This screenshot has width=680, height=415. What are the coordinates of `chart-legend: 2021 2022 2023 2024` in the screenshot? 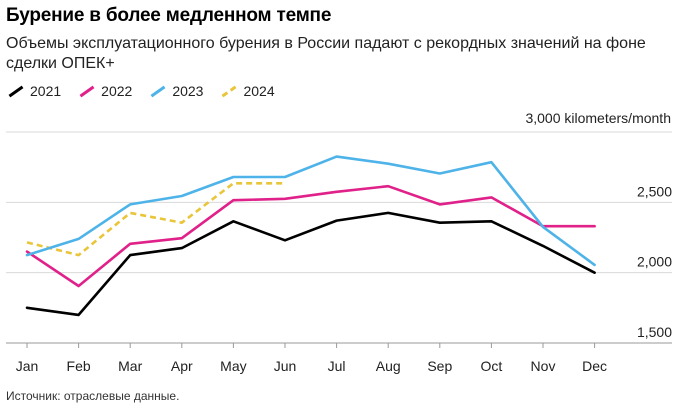 It's located at (141, 91).